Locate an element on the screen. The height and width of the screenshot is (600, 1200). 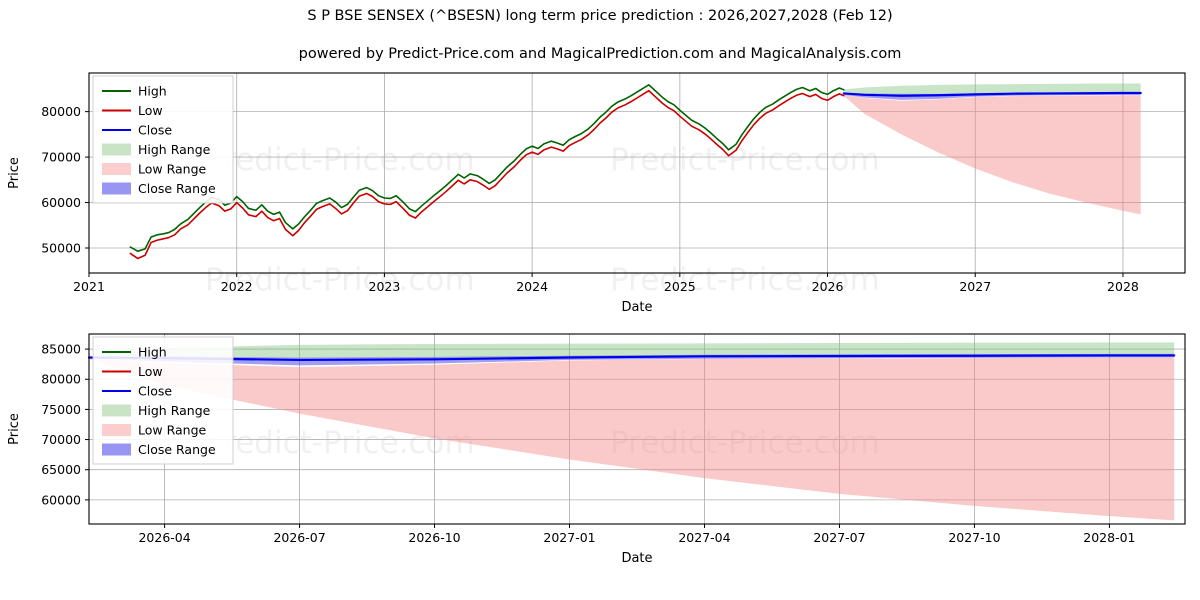
x-tick-label: 2027-07 is located at coordinates (839, 537).